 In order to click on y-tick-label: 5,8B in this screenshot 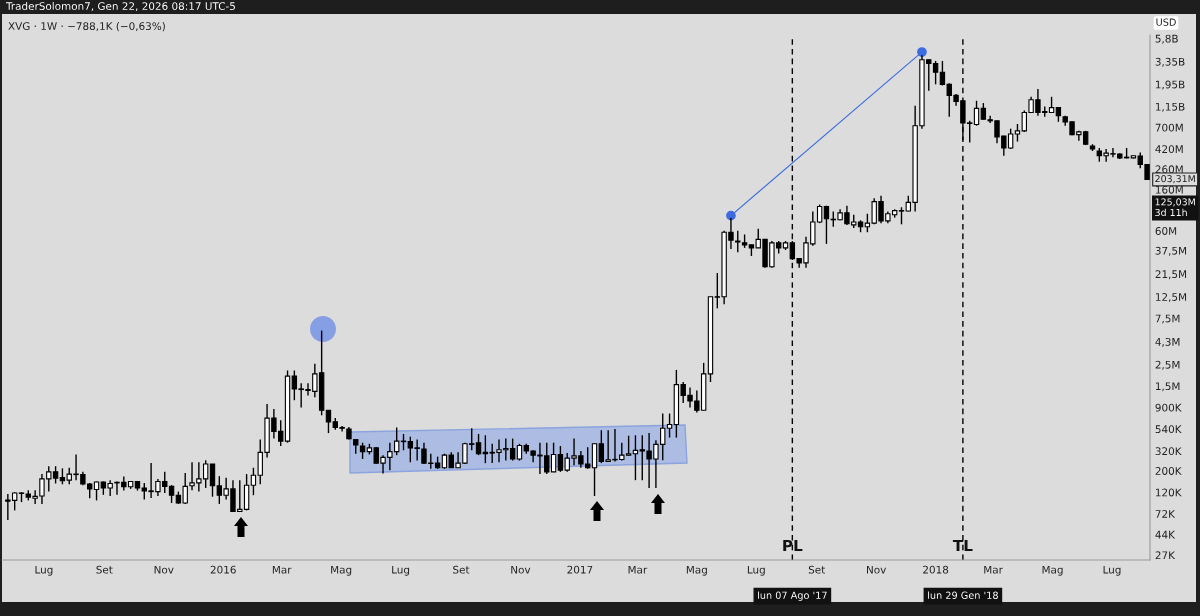, I will do `click(1166, 39)`.